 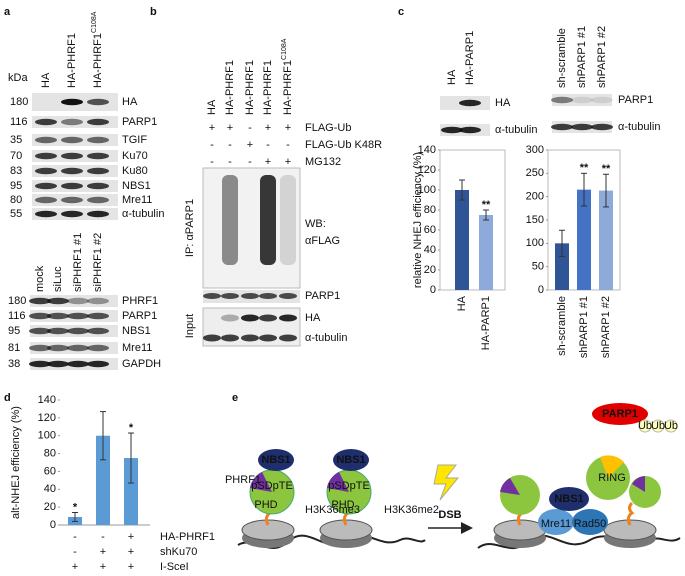 What do you see at coordinates (584, 168) in the screenshot?
I see `significance: **` at bounding box center [584, 168].